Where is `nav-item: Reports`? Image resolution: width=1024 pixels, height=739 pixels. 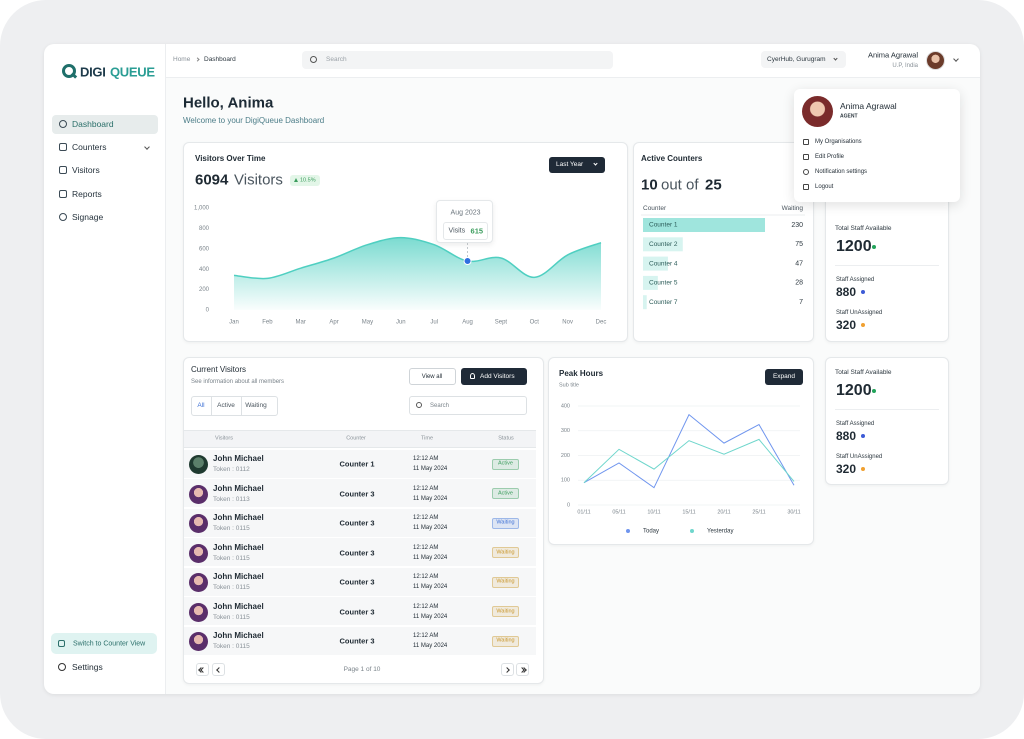
nav-item: Reports is located at coordinates (87, 193).